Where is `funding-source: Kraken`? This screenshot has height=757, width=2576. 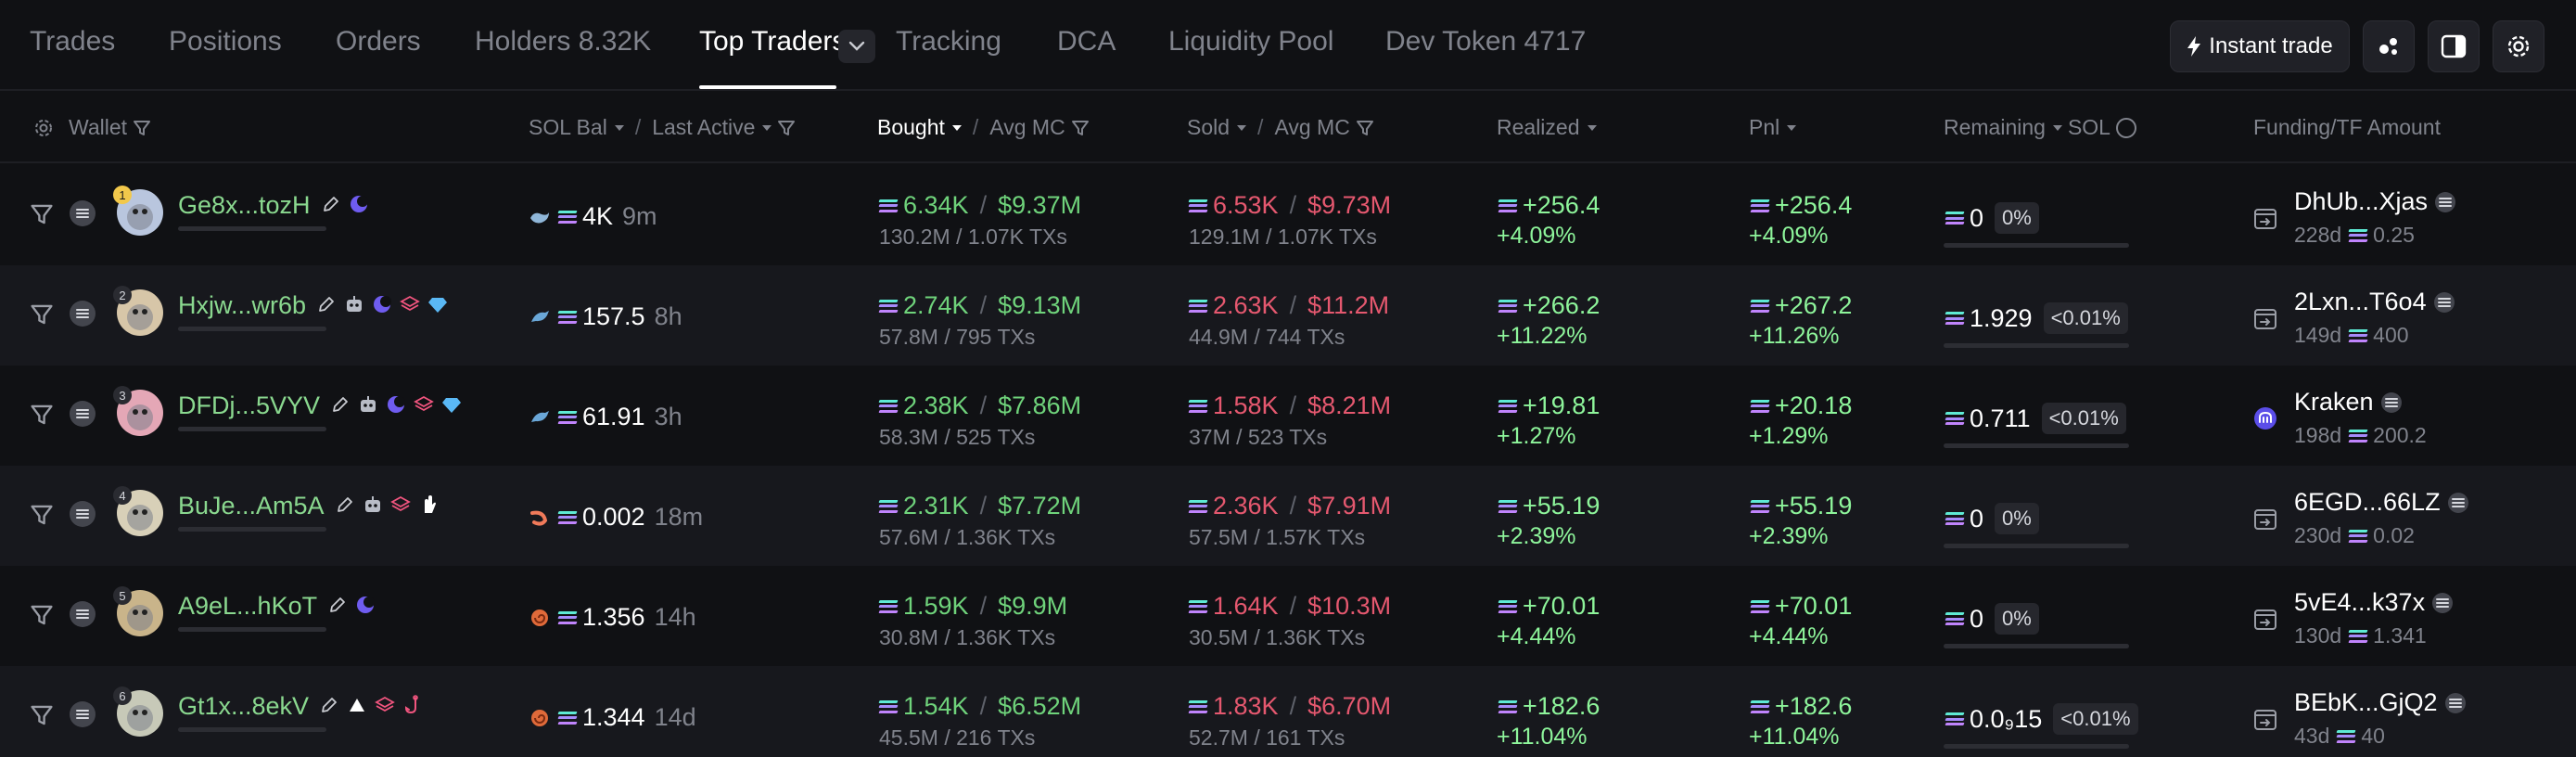
funding-source: Kraken is located at coordinates (2348, 402).